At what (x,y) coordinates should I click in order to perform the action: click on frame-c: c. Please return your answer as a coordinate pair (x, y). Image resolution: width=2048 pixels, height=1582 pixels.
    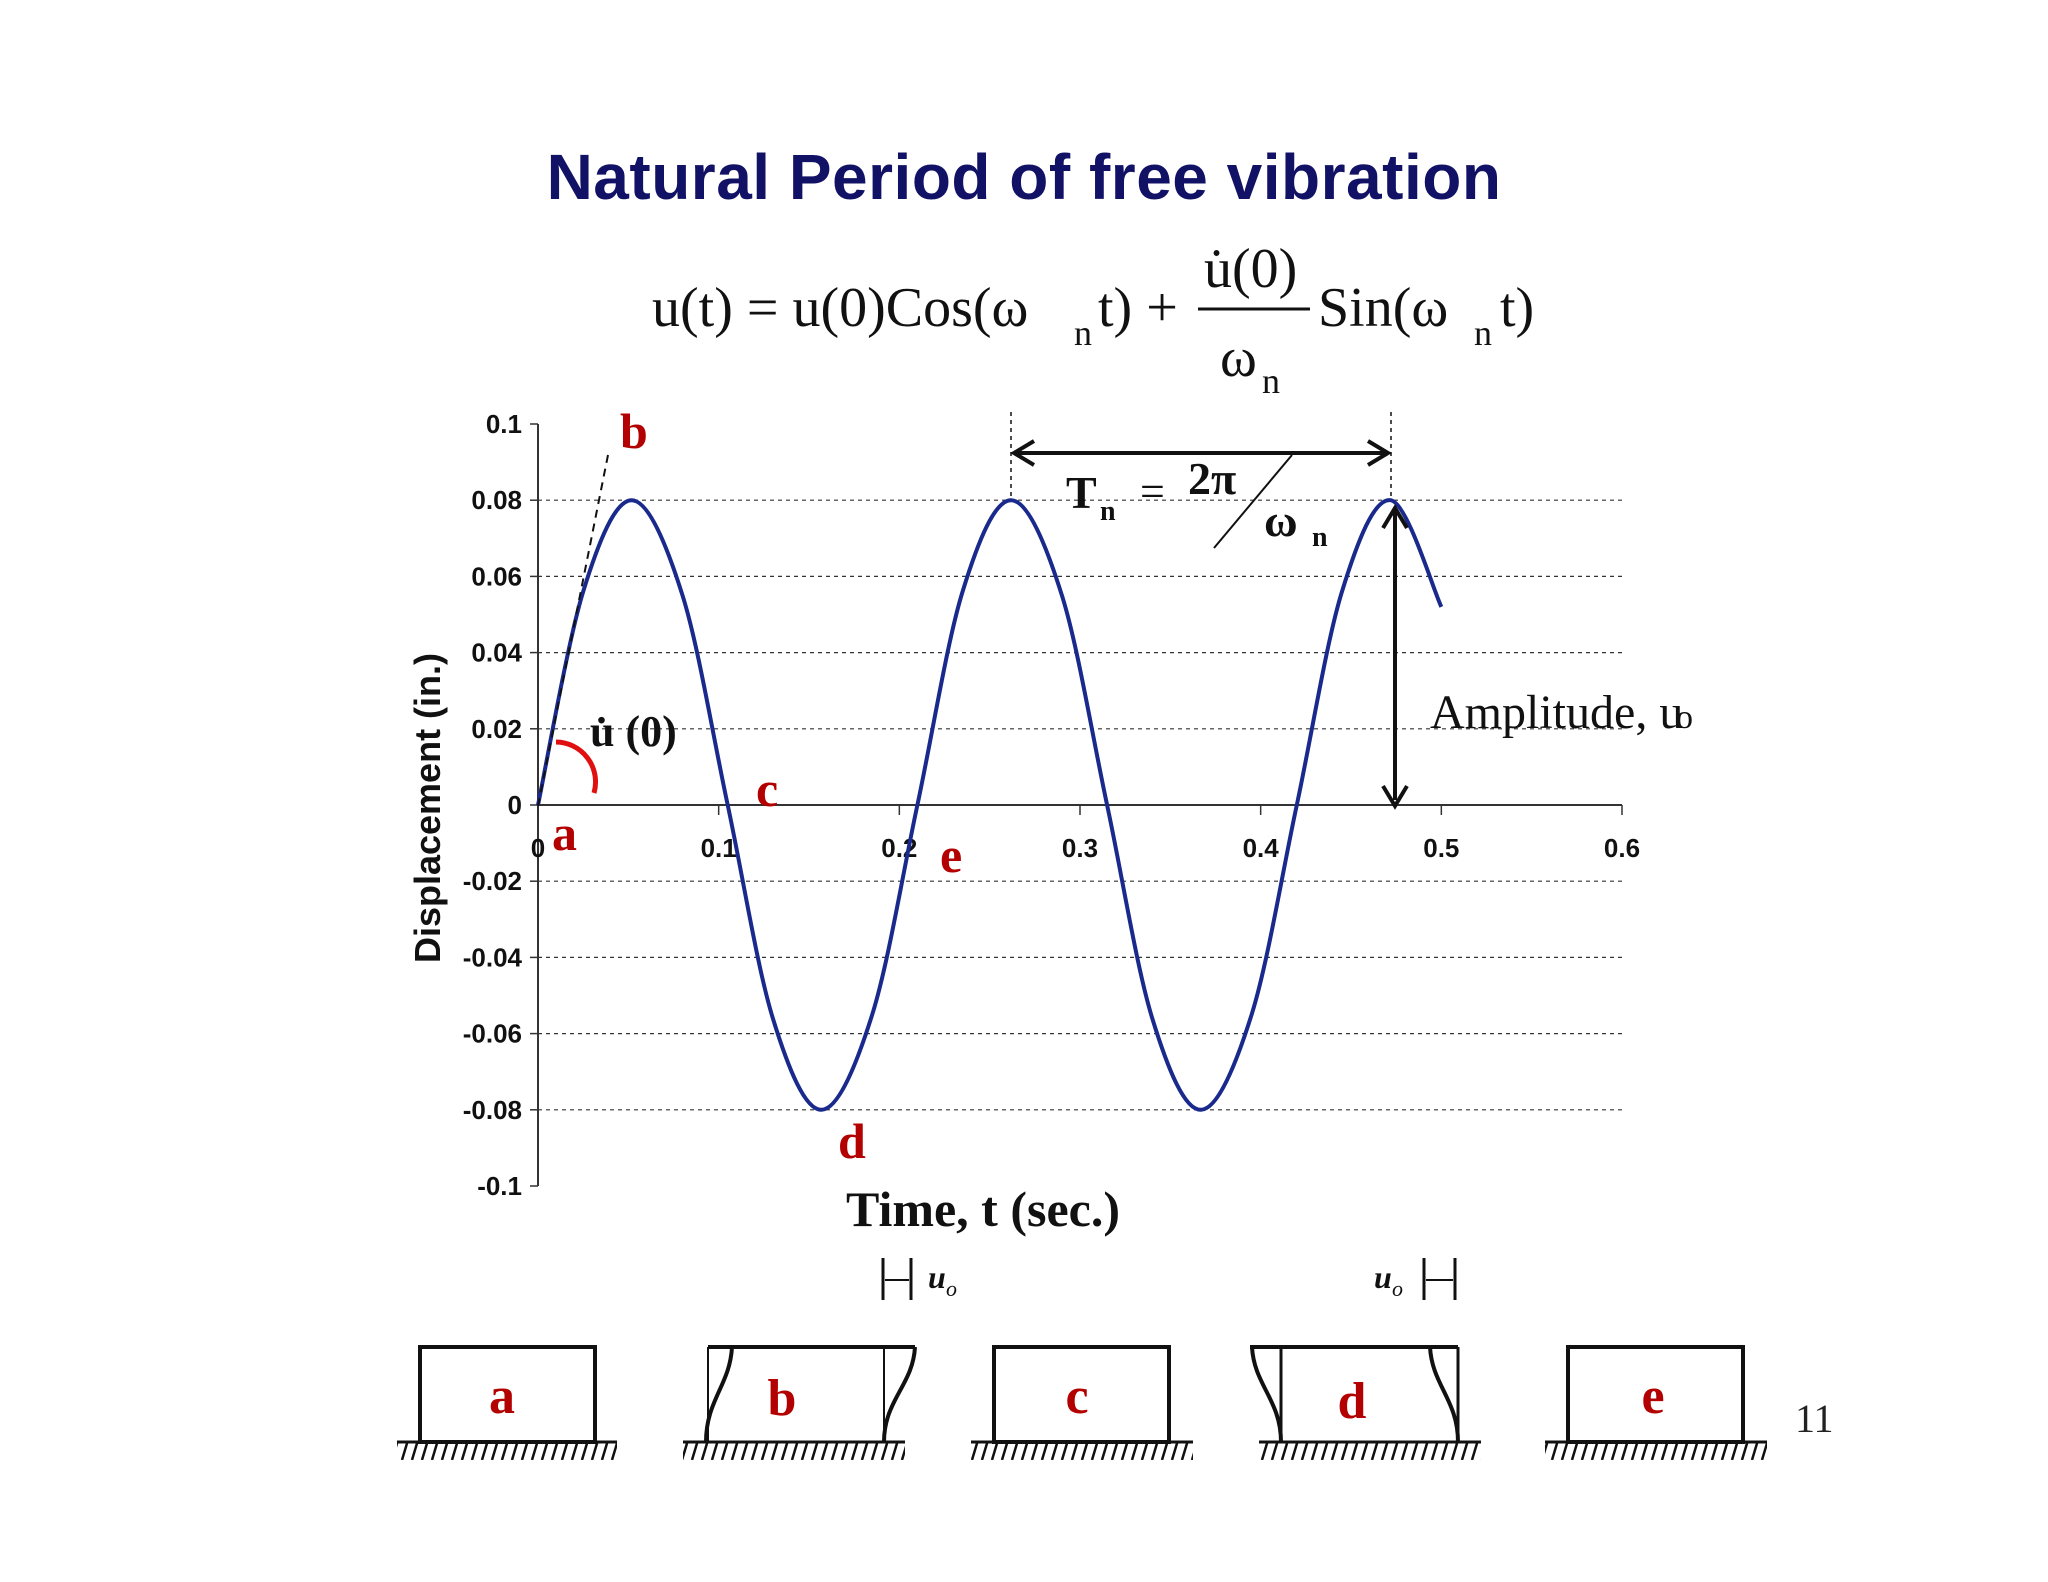
    Looking at the image, I should click on (1082, 1402).